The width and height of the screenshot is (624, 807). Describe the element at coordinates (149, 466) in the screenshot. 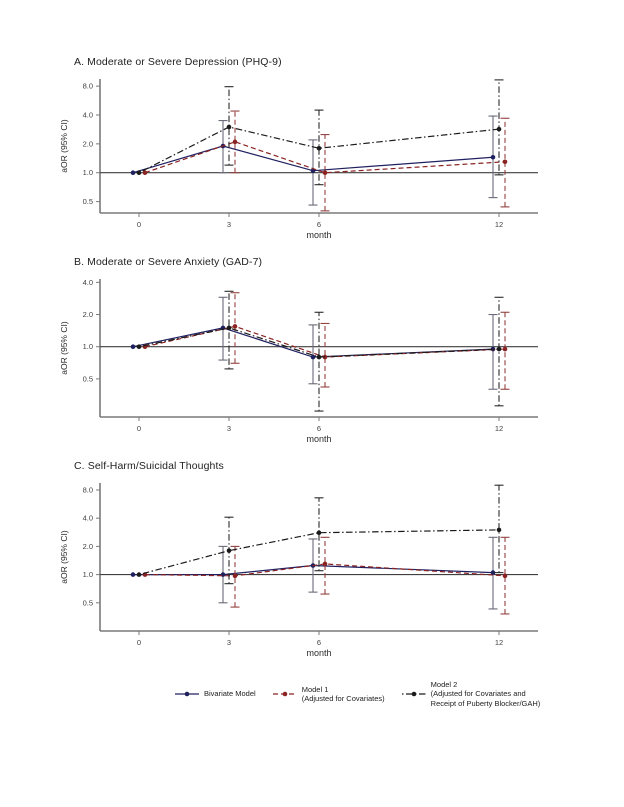

I see `panel-c-title: C. Self-Harm/Suicidal Thoughts` at that location.